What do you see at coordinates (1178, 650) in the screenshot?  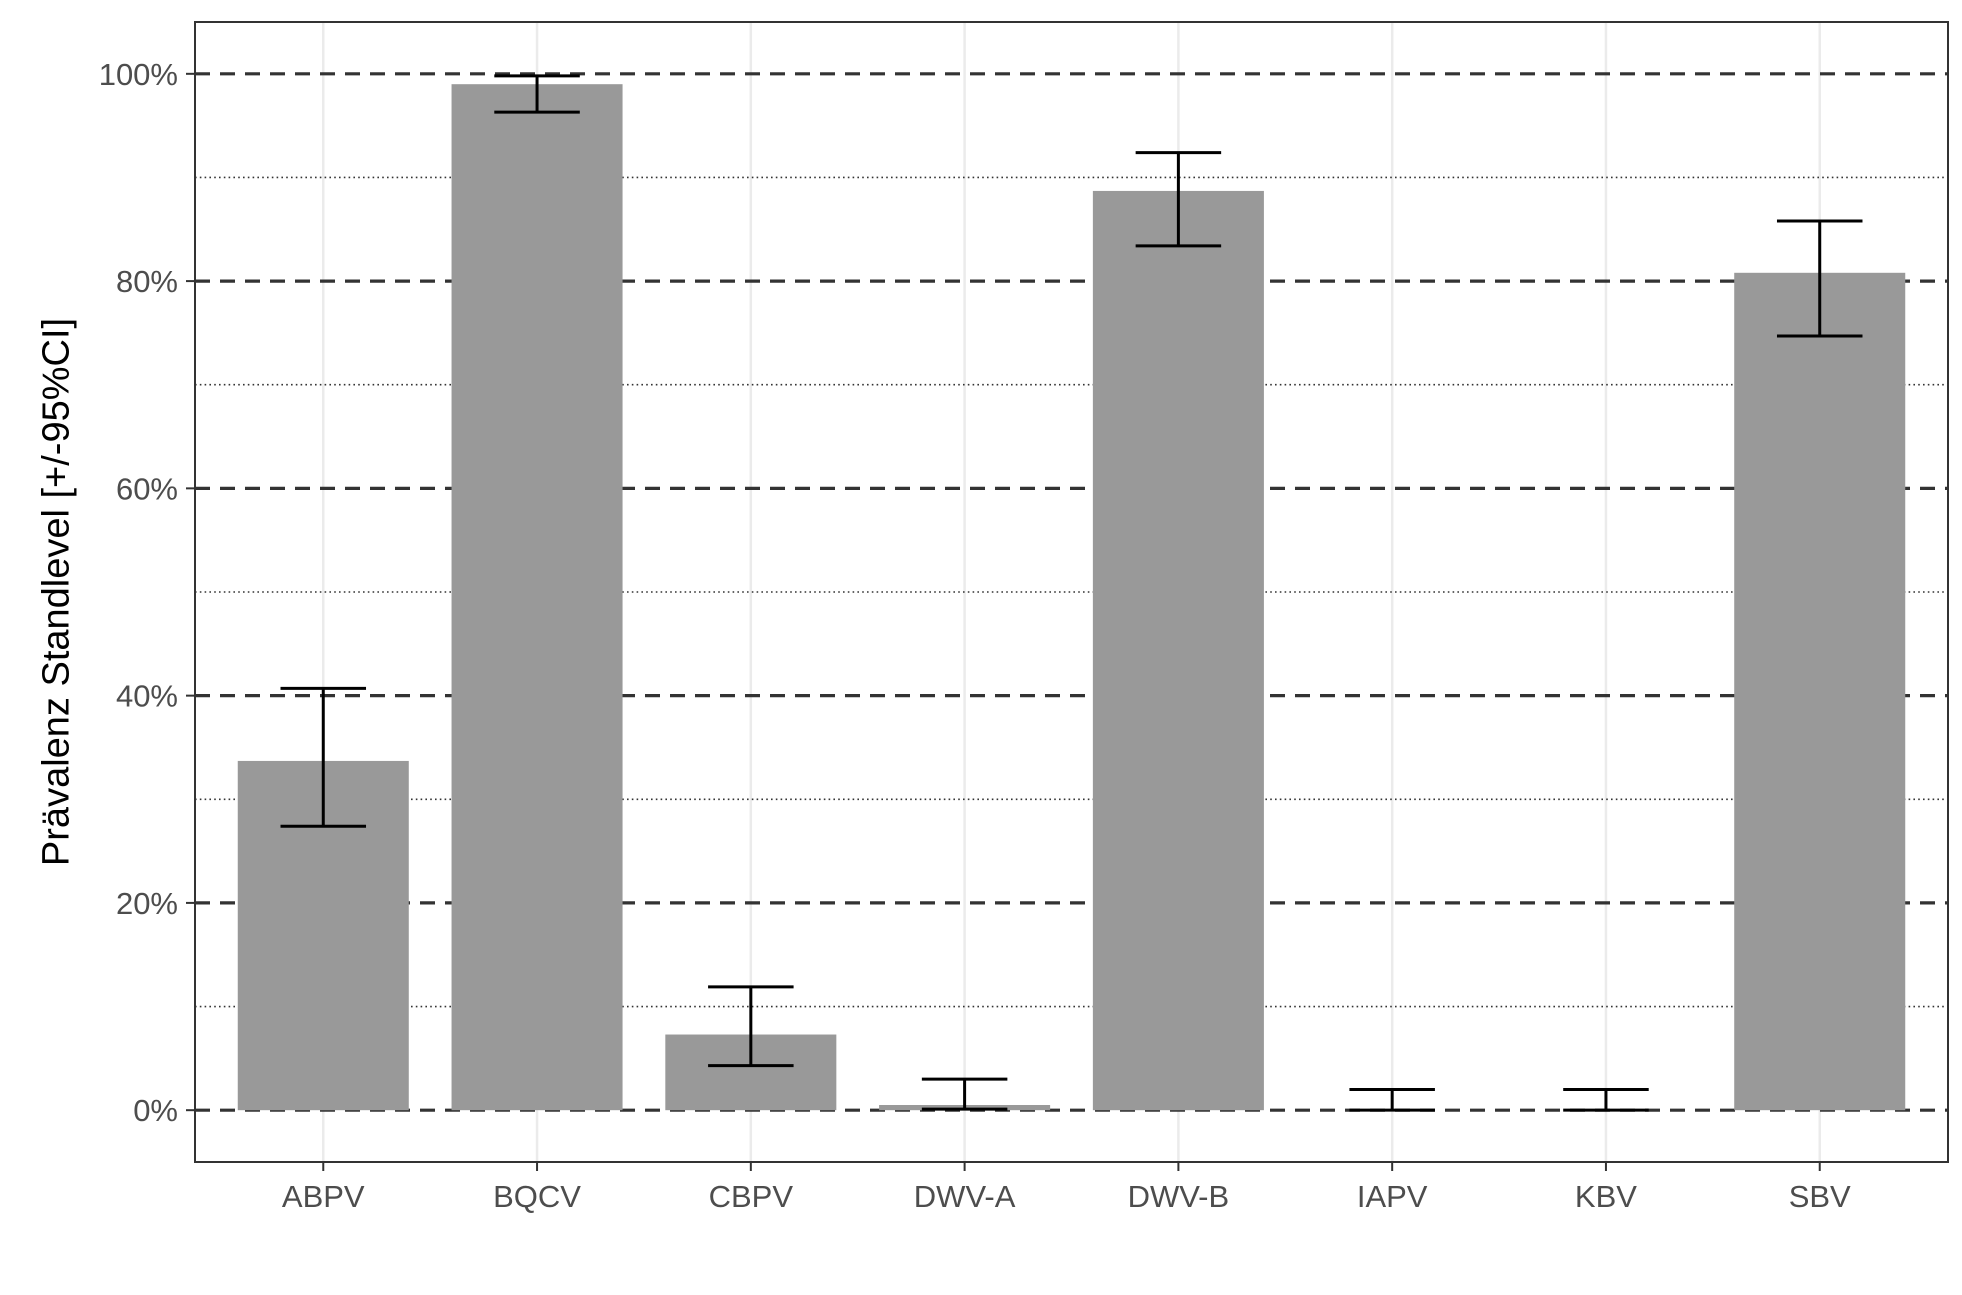 I see `bar-dwv-b` at bounding box center [1178, 650].